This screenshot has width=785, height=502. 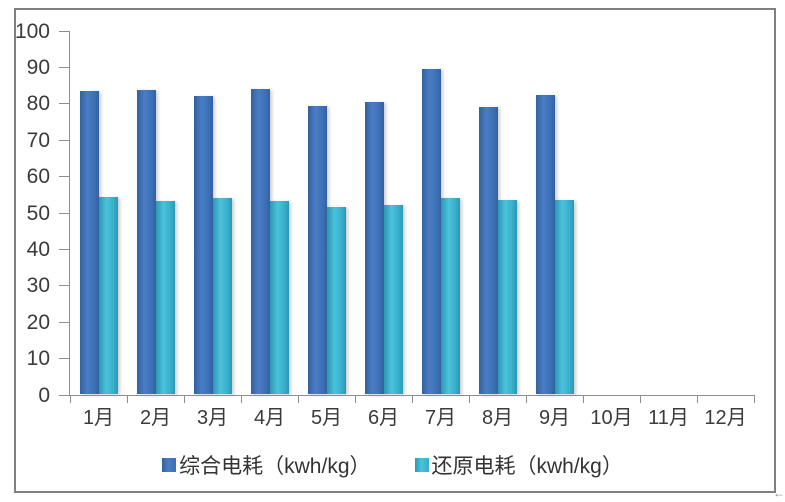 What do you see at coordinates (527, 466) in the screenshot?
I see `legend-label-series2: 还原电耗（kwh/kg）` at bounding box center [527, 466].